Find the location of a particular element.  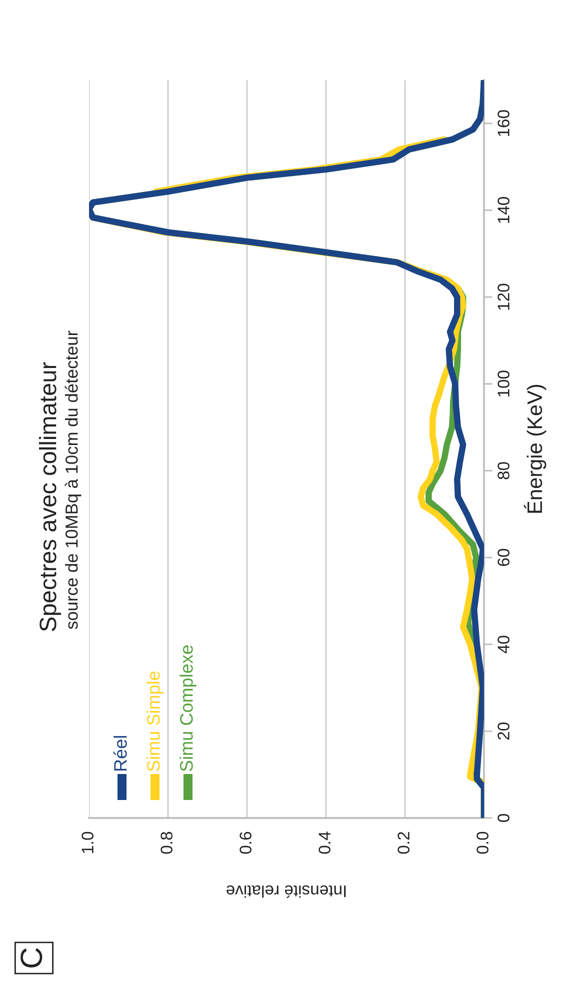

y-tick-label: 140 is located at coordinates (504, 209).